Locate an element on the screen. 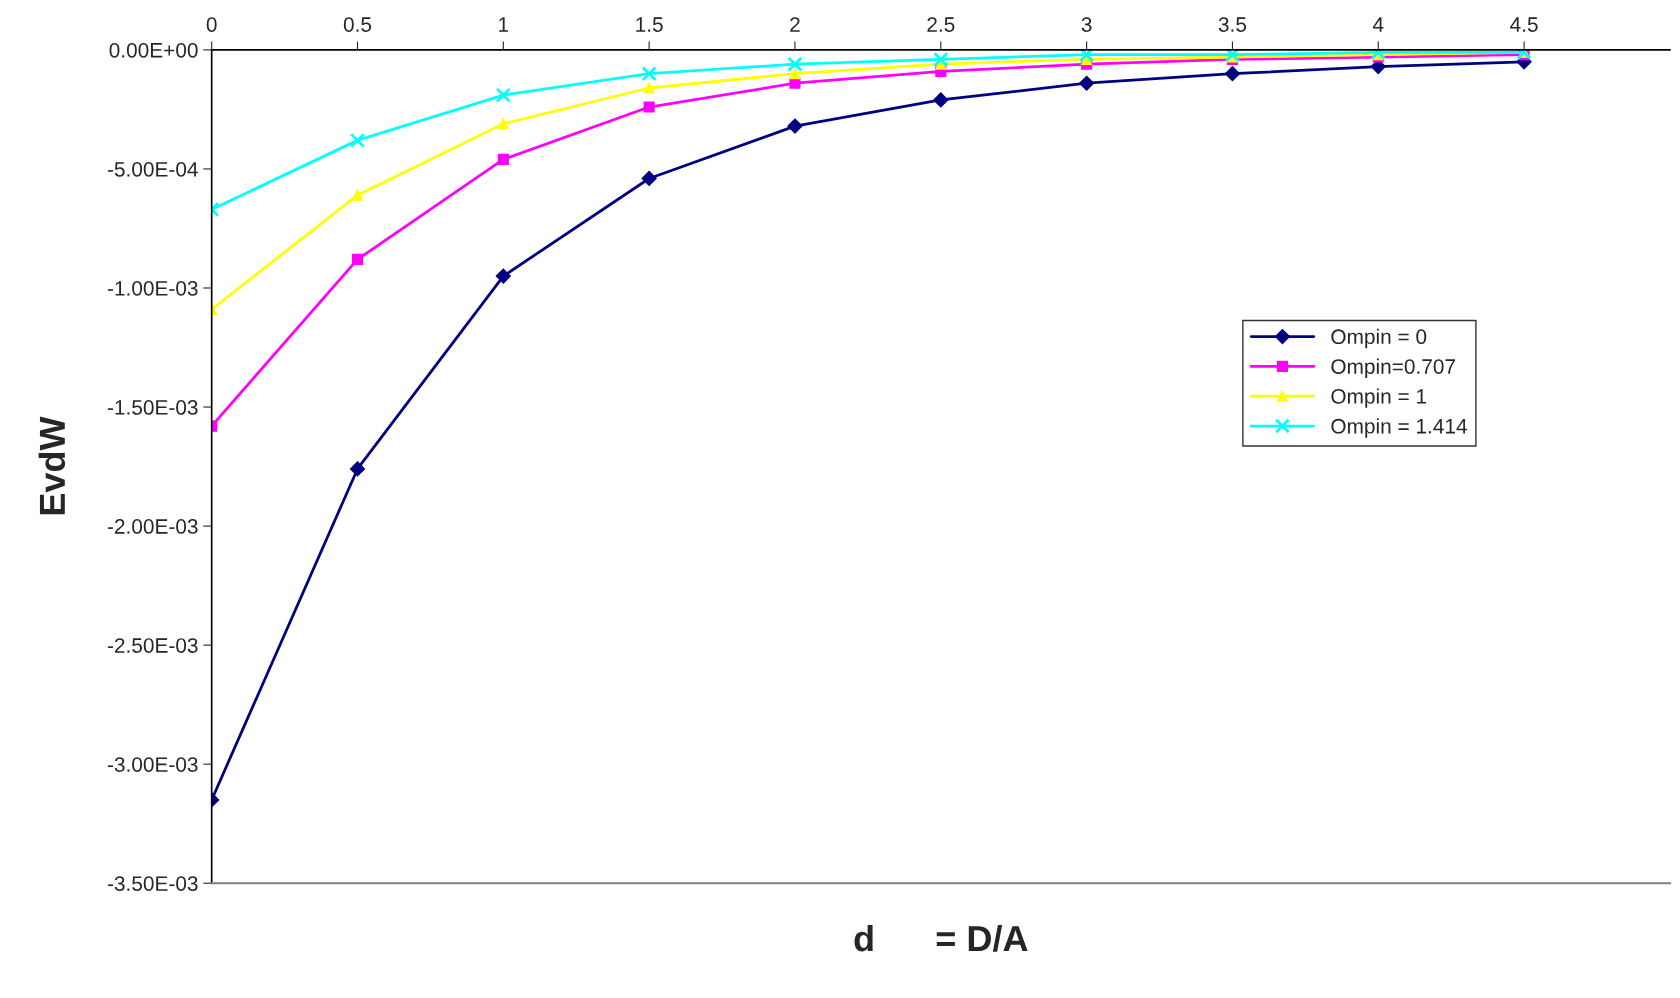 The width and height of the screenshot is (1680, 998). x-tick-label: 3.5 is located at coordinates (1232, 24).